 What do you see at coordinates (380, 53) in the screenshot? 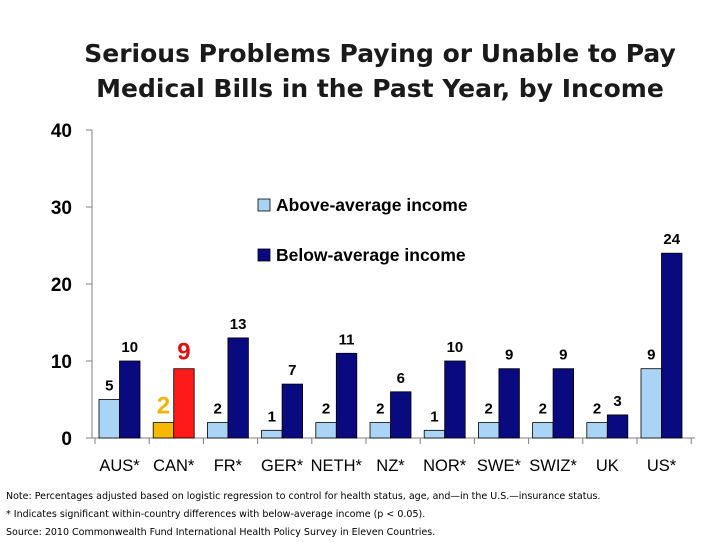
I see `chart-title-line-1: Serious Problems Paying or Unable to Pay` at bounding box center [380, 53].